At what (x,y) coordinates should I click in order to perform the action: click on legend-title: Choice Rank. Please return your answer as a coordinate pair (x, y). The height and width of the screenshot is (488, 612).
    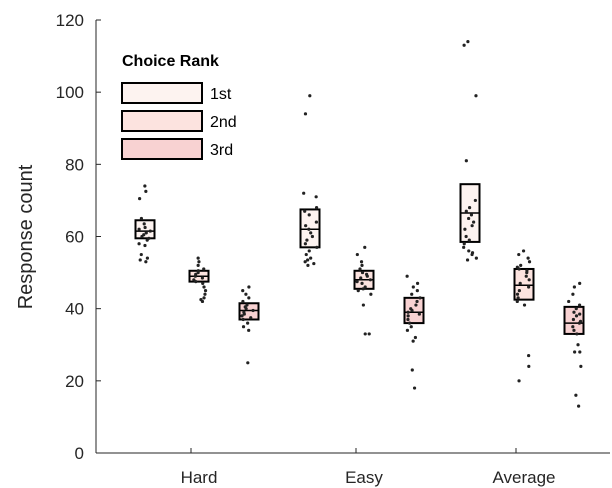
    Looking at the image, I should click on (170, 61).